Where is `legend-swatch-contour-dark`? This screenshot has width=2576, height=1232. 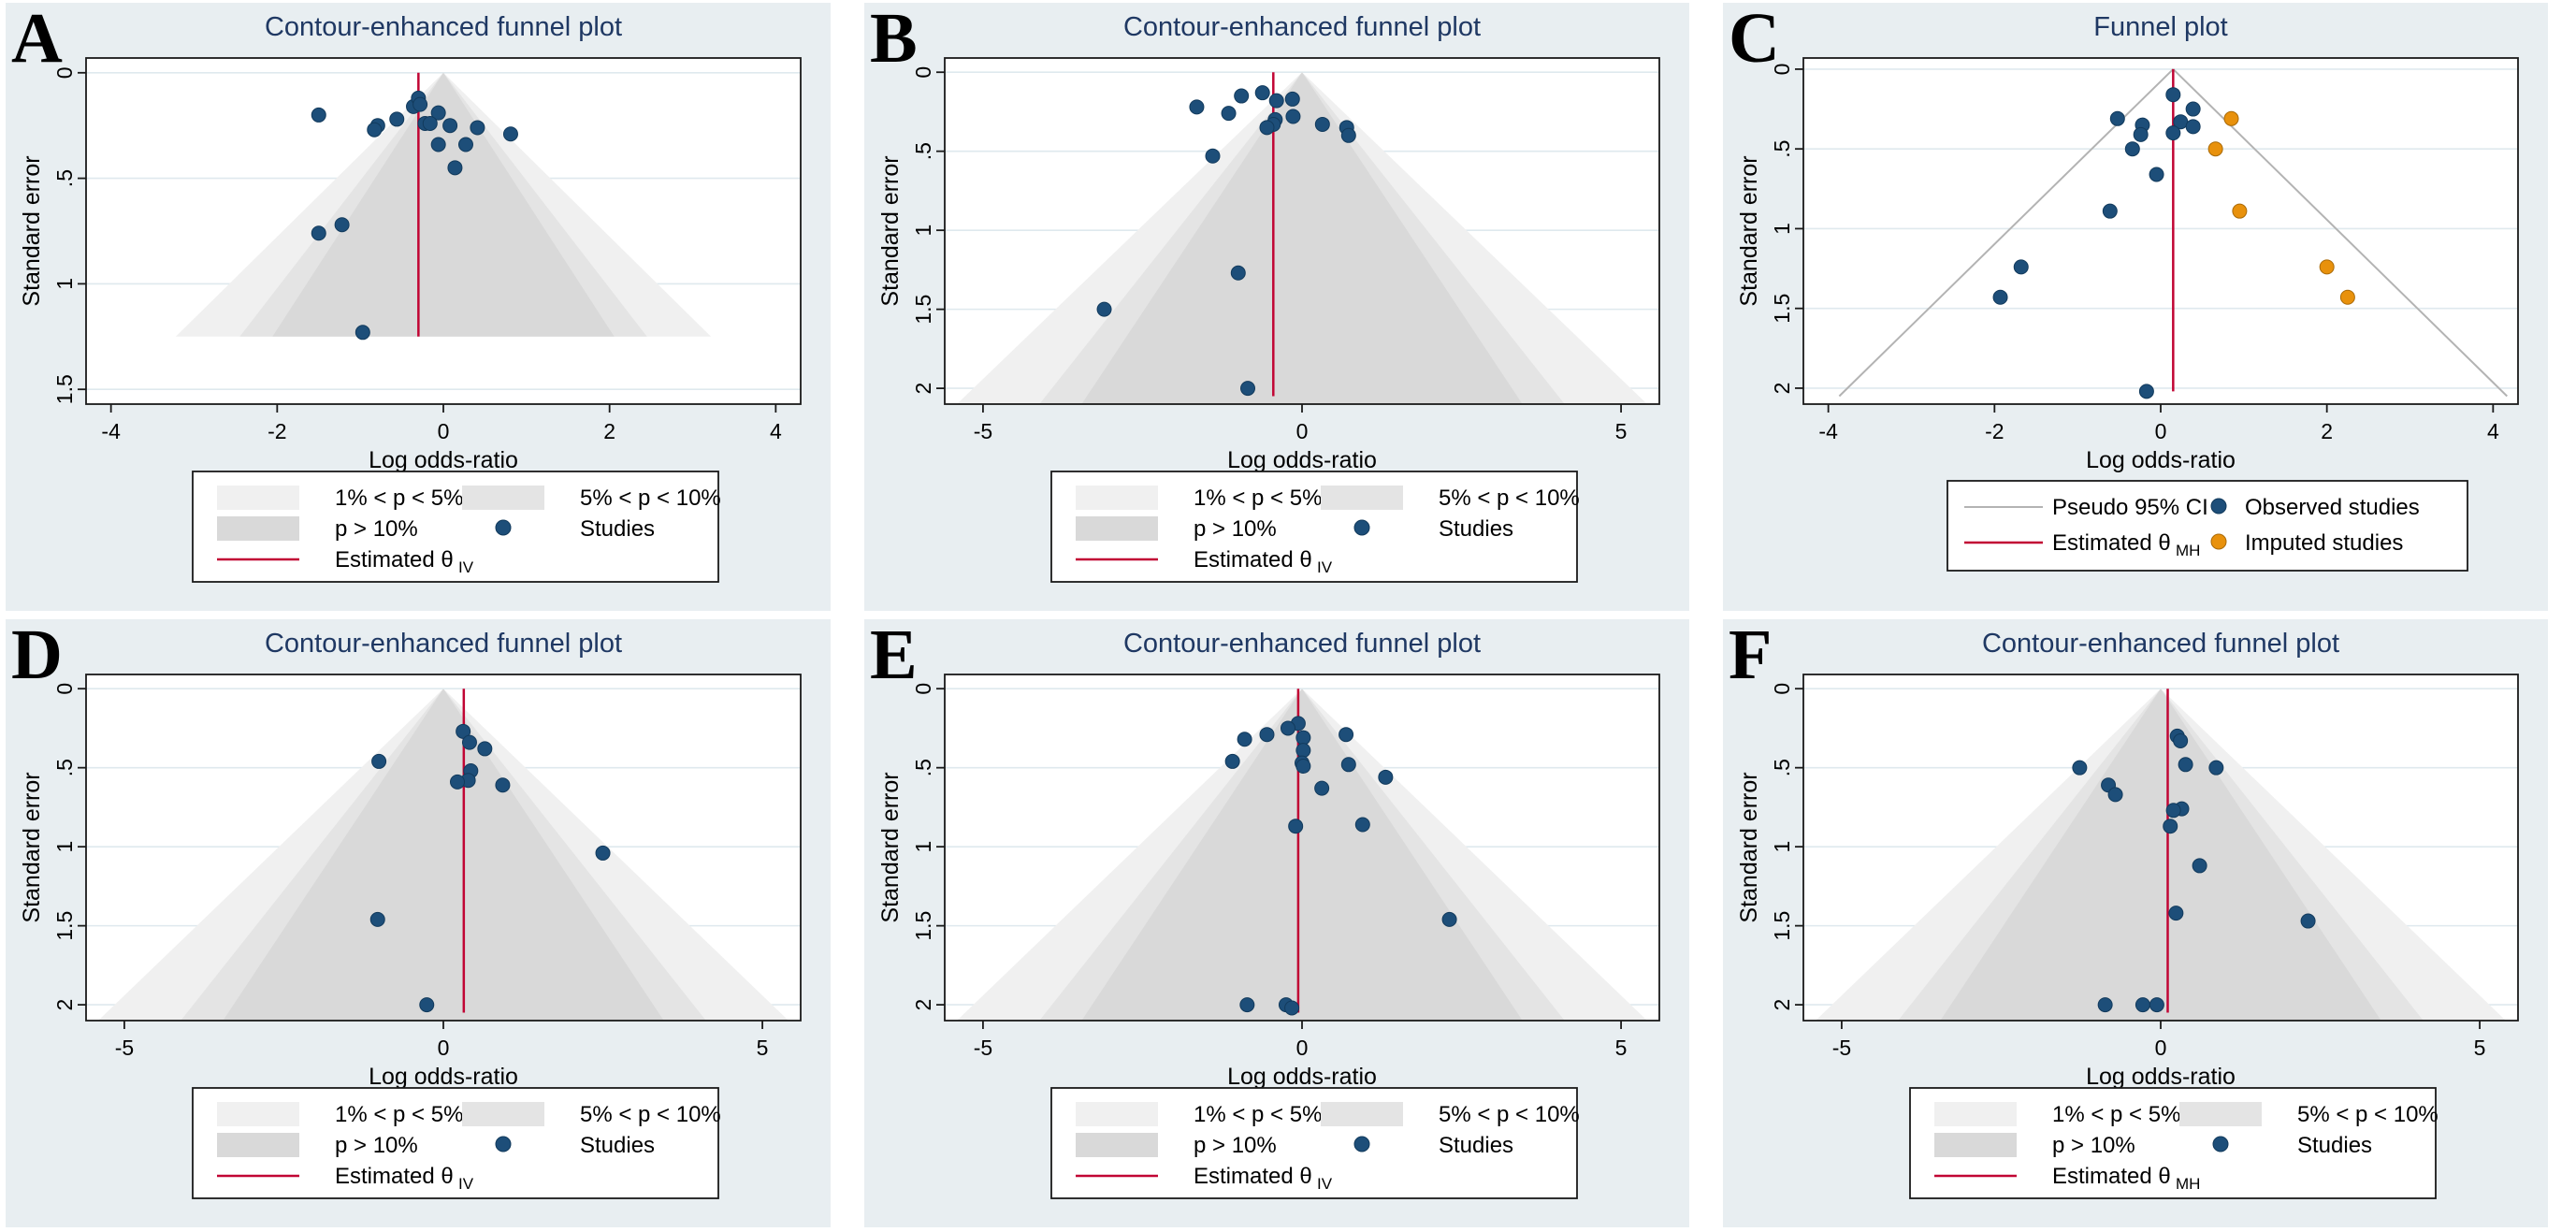
legend-swatch-contour-dark is located at coordinates (258, 1145).